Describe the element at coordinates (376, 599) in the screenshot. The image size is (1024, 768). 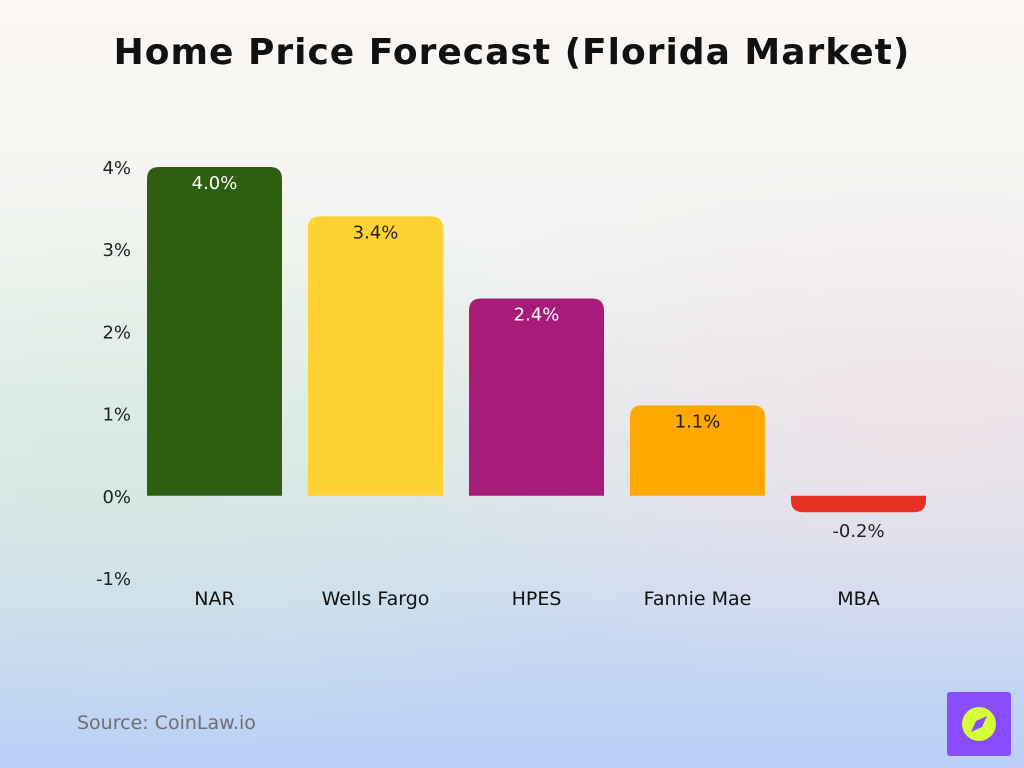
I see `x-category-label: Wells Fargo` at that location.